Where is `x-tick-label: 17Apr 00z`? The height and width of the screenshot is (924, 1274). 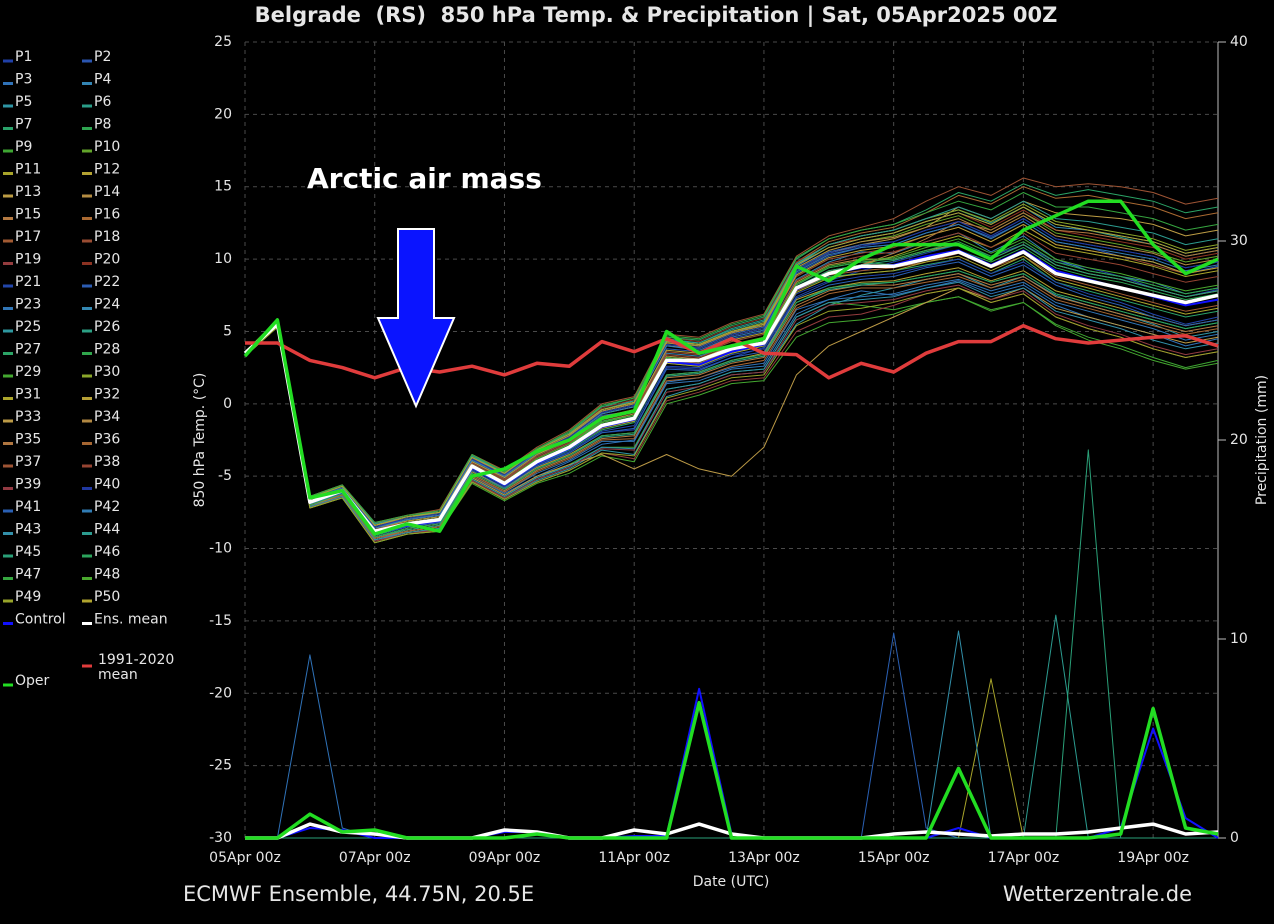 x-tick-label: 17Apr 00z is located at coordinates (1024, 858).